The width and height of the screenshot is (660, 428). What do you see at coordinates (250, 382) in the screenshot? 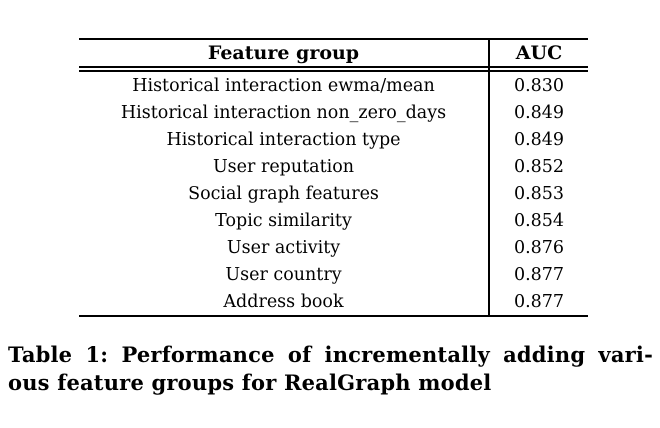
I see `caption-line-2: ous feature groups for RealGraph model` at bounding box center [250, 382].